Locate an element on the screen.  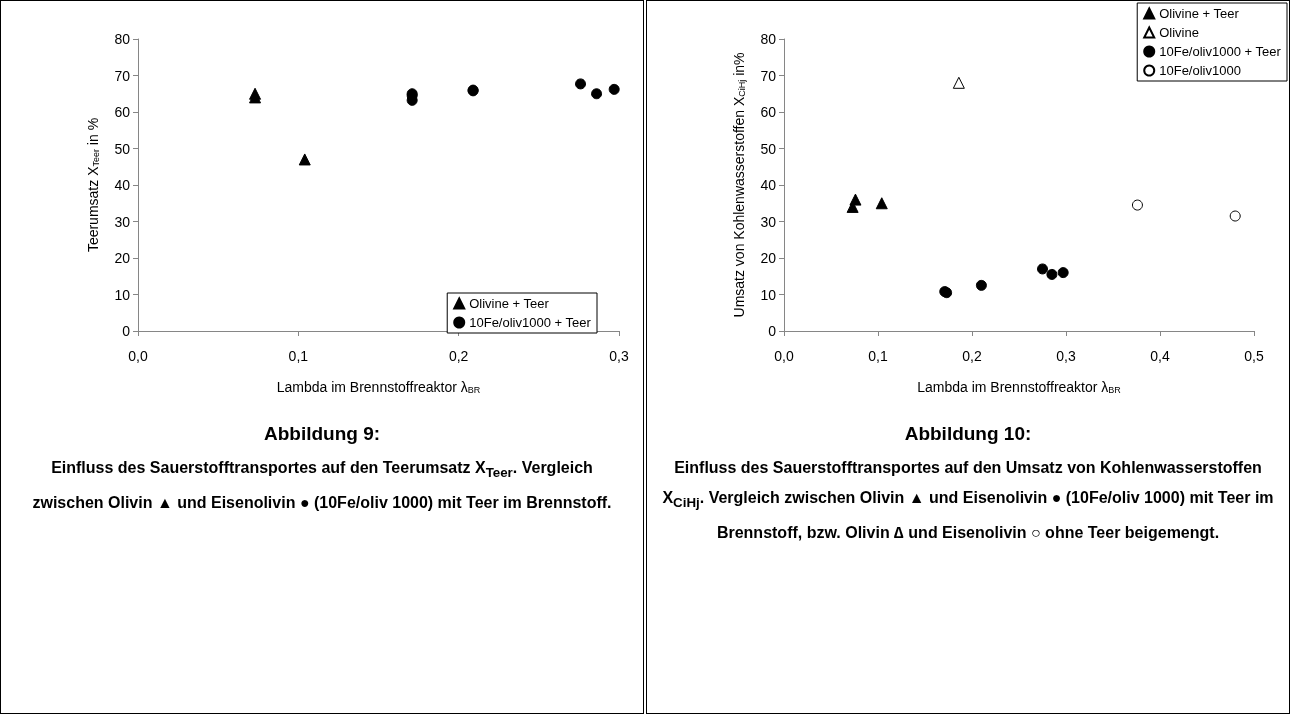
text: Einfluss des Sauerstofftransportes auf den Teerumsatz X$_{Teer}$. Vergleich zwischen Olivin ▲ und Eisenolivin ● (10Fe/oliv 1000) mit Teer im Brennstoff. is located at coordinates (322, 486).